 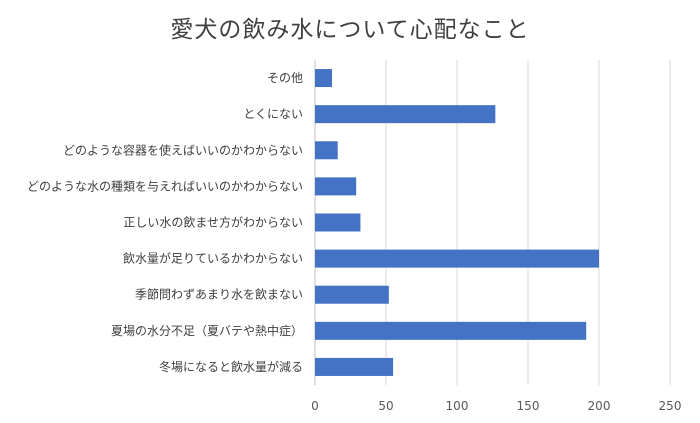 What do you see at coordinates (273, 114) in the screenshot?
I see `category-label: とくにない` at bounding box center [273, 114].